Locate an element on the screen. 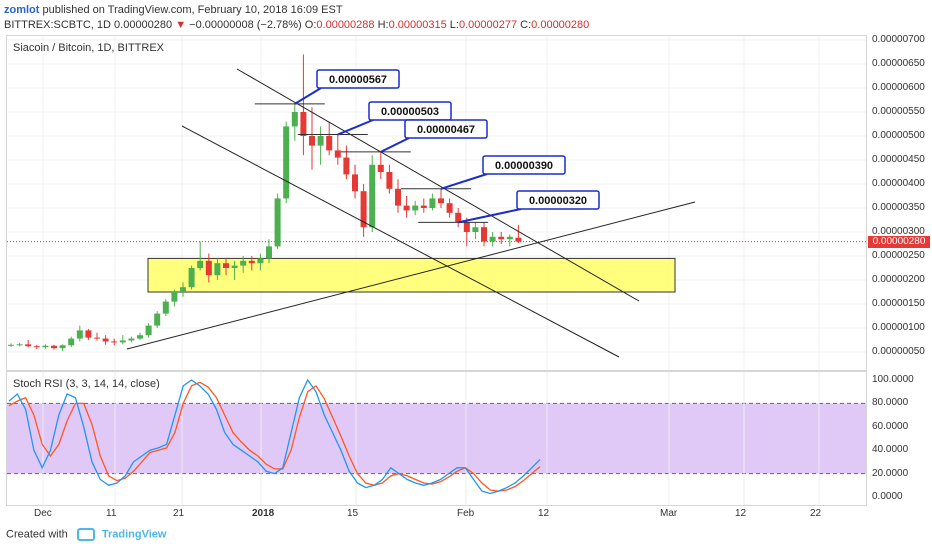  change-value: −0.00000008 (−2.78%) is located at coordinates (245, 25).